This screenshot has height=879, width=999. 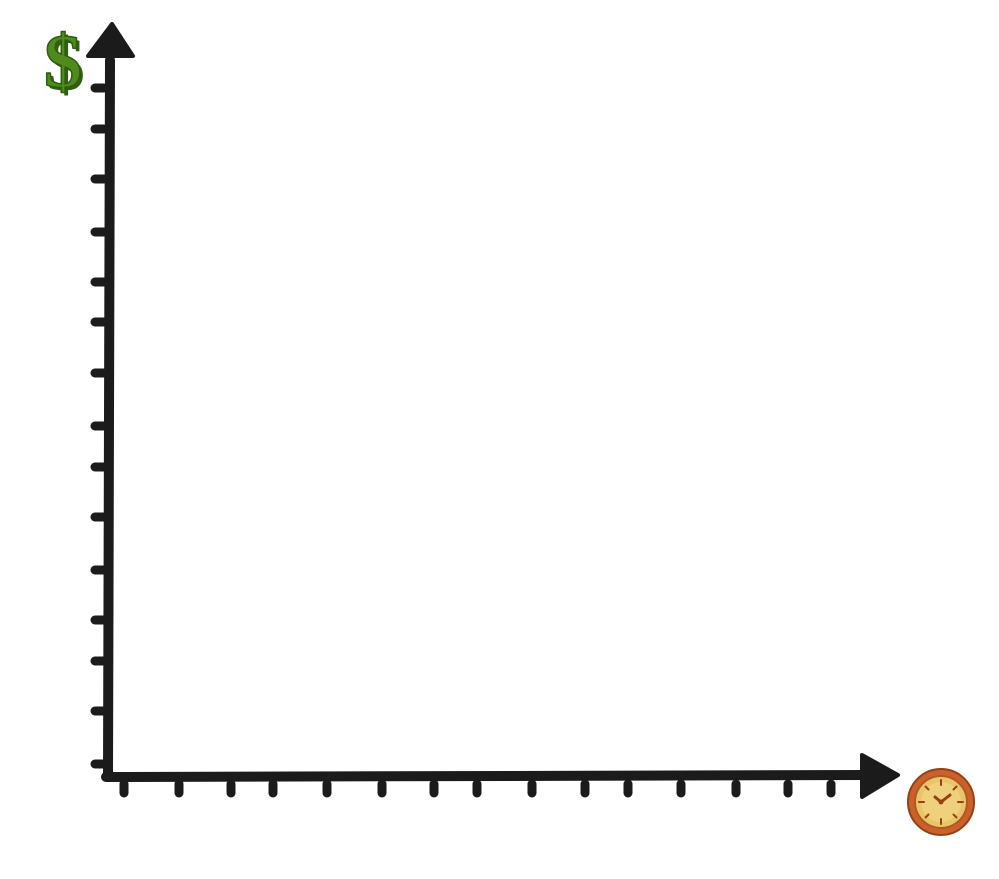 What do you see at coordinates (109, 418) in the screenshot?
I see `y-axis-line` at bounding box center [109, 418].